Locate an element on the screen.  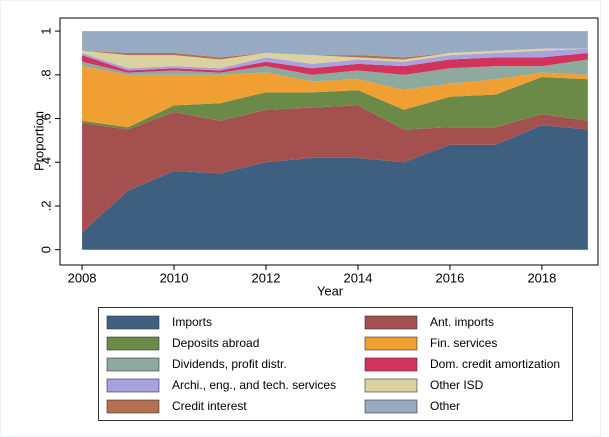
y-tick-label: .8 is located at coordinates (45, 74).